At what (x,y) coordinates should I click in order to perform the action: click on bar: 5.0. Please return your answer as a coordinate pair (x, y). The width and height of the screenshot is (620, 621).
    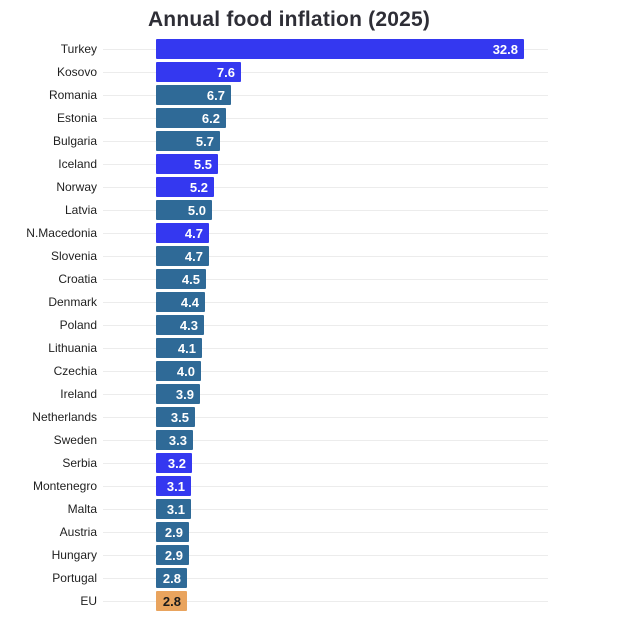
    Looking at the image, I should click on (184, 210).